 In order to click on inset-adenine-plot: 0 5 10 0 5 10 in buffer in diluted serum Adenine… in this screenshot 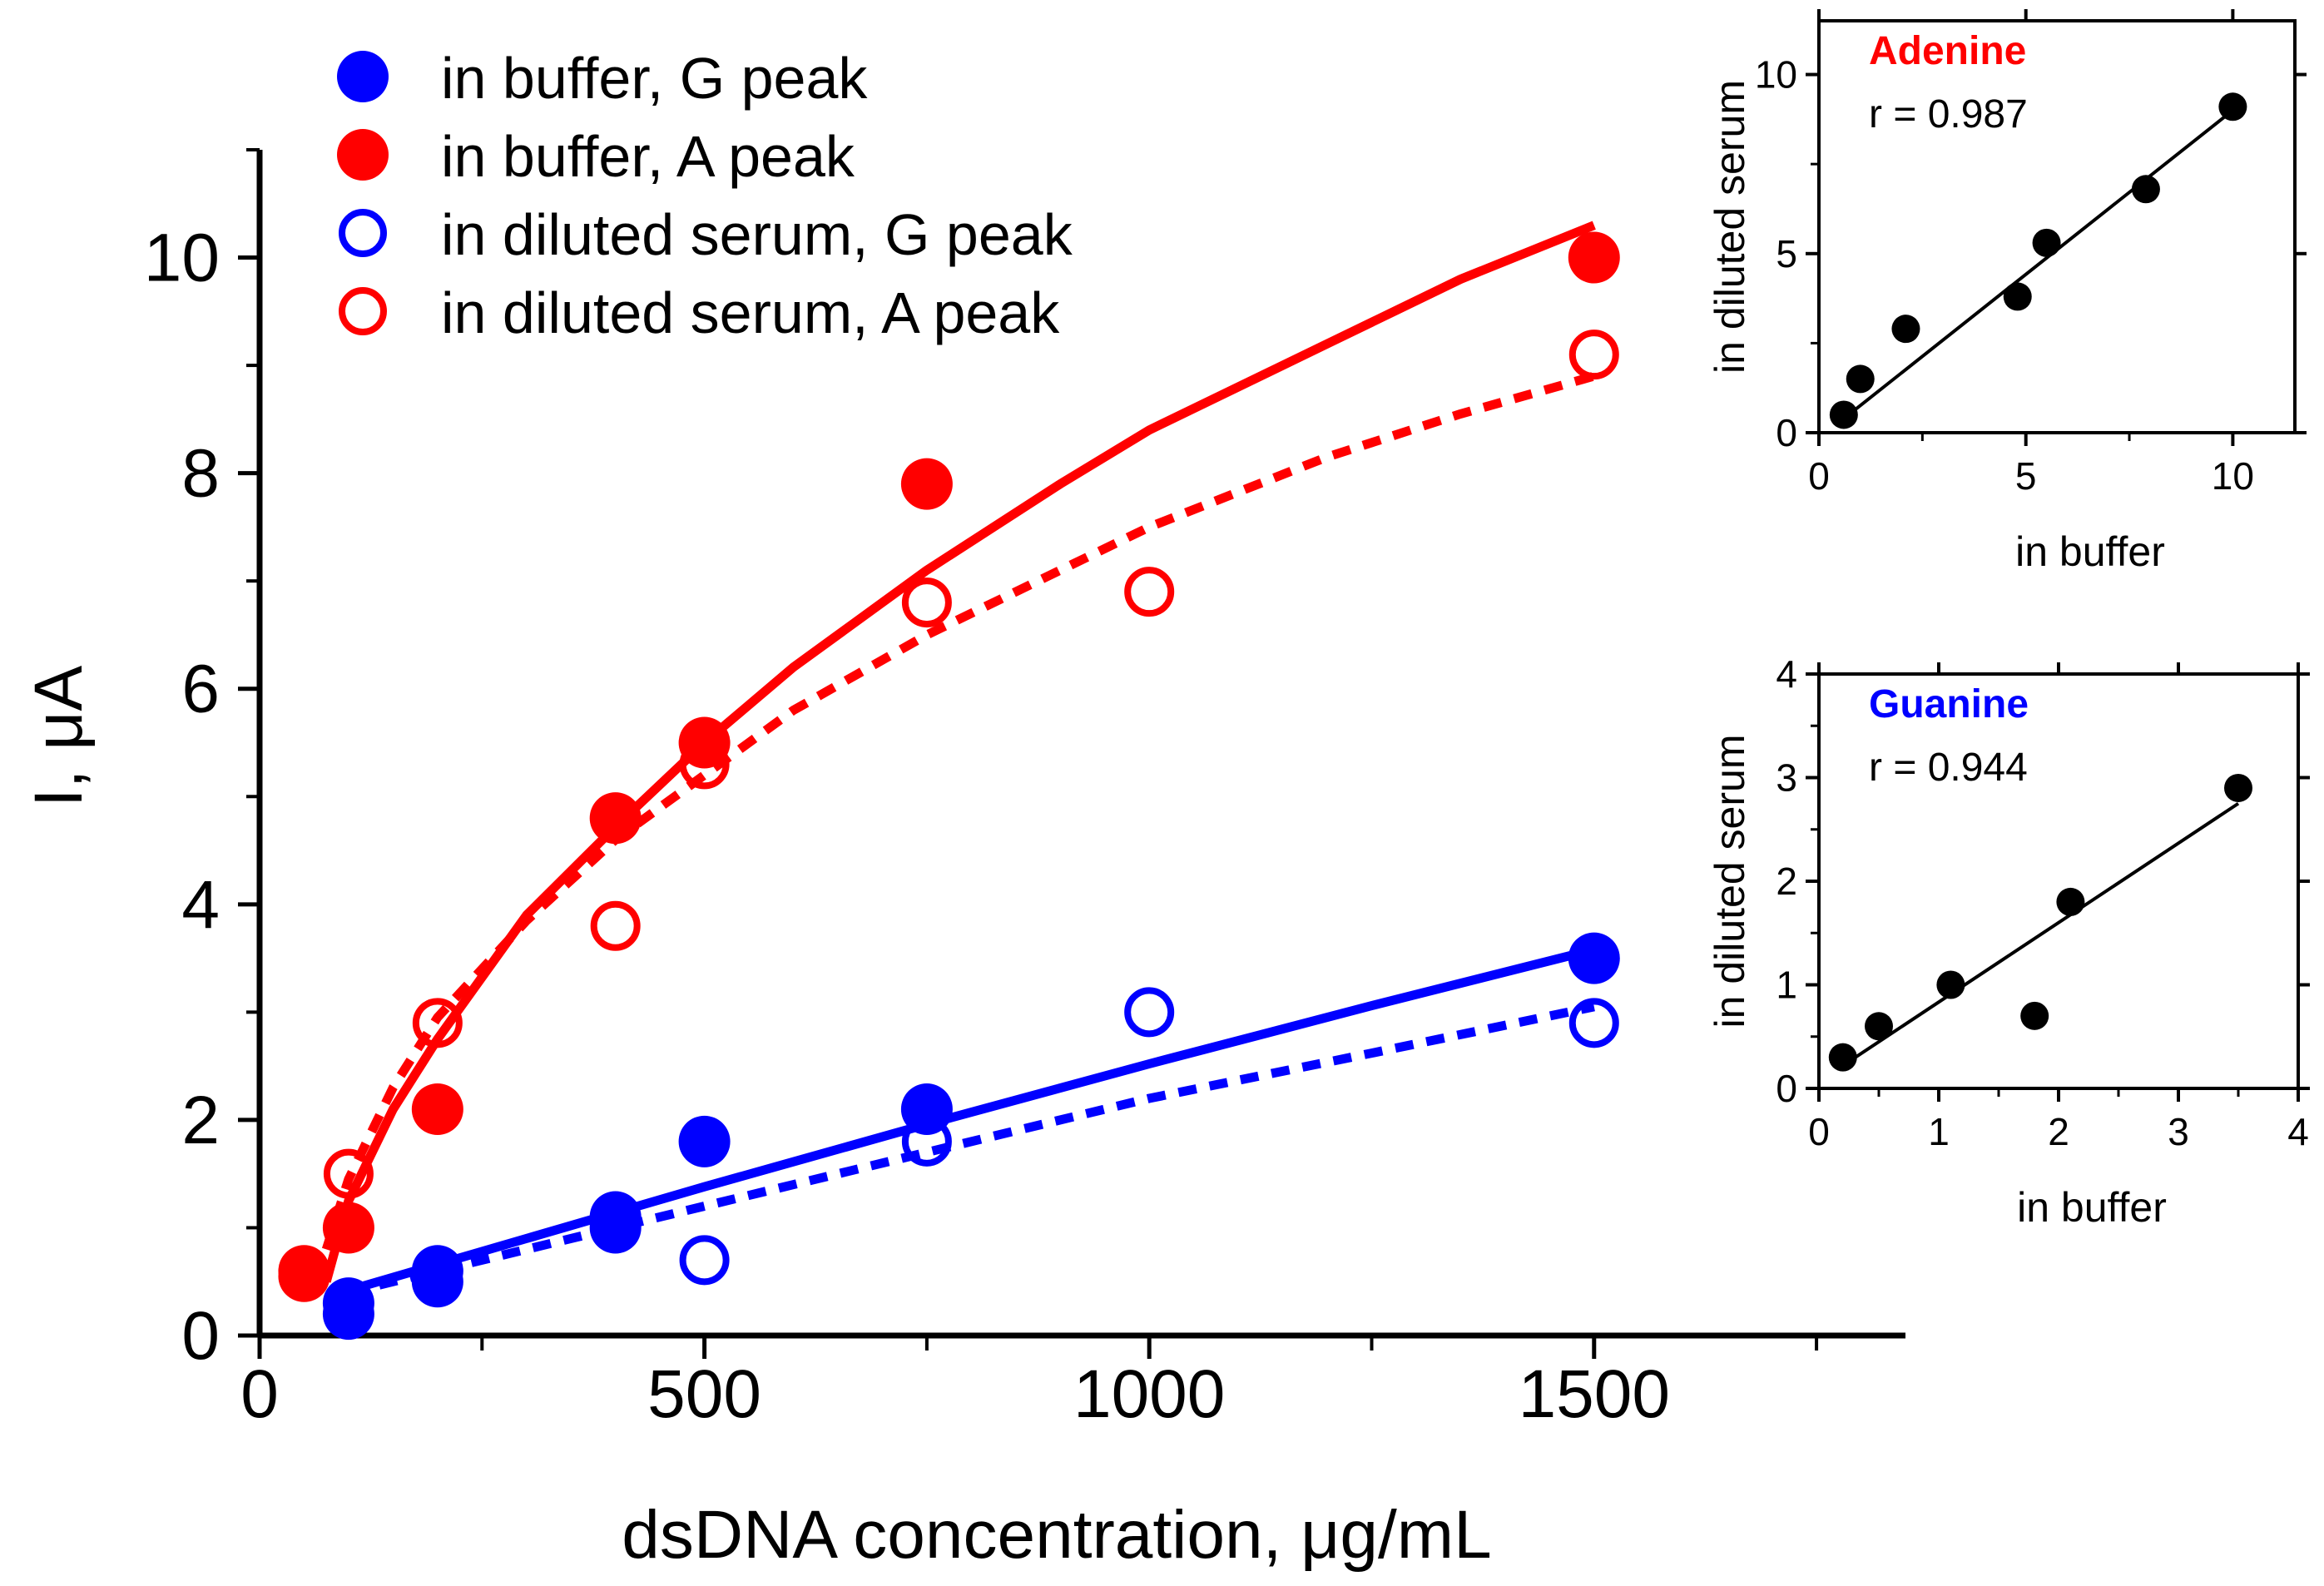, I will do `click(2007, 292)`.